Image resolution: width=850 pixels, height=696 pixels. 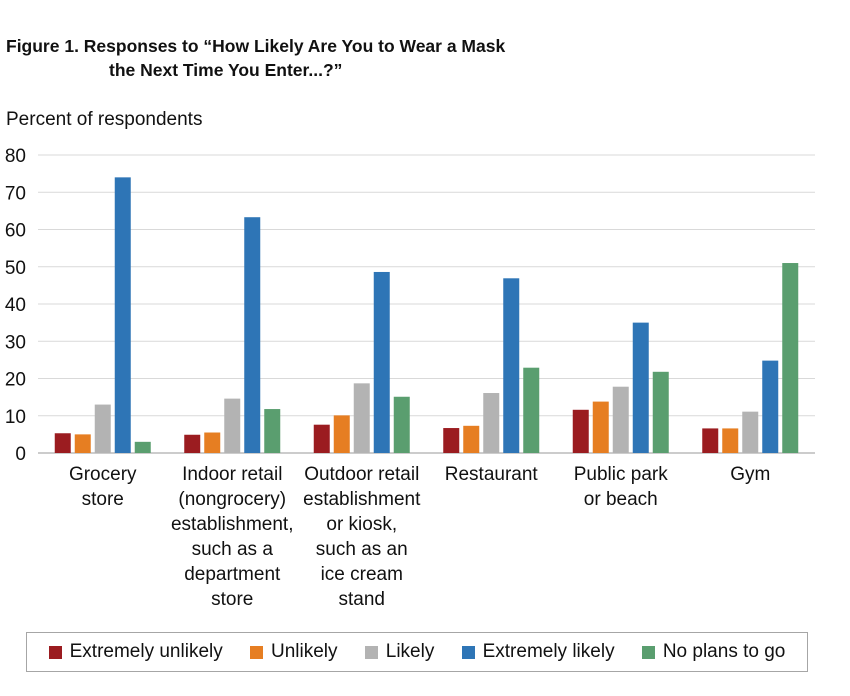 I want to click on chart-title-line2: the Next Time You Enter...?”, so click(x=226, y=70).